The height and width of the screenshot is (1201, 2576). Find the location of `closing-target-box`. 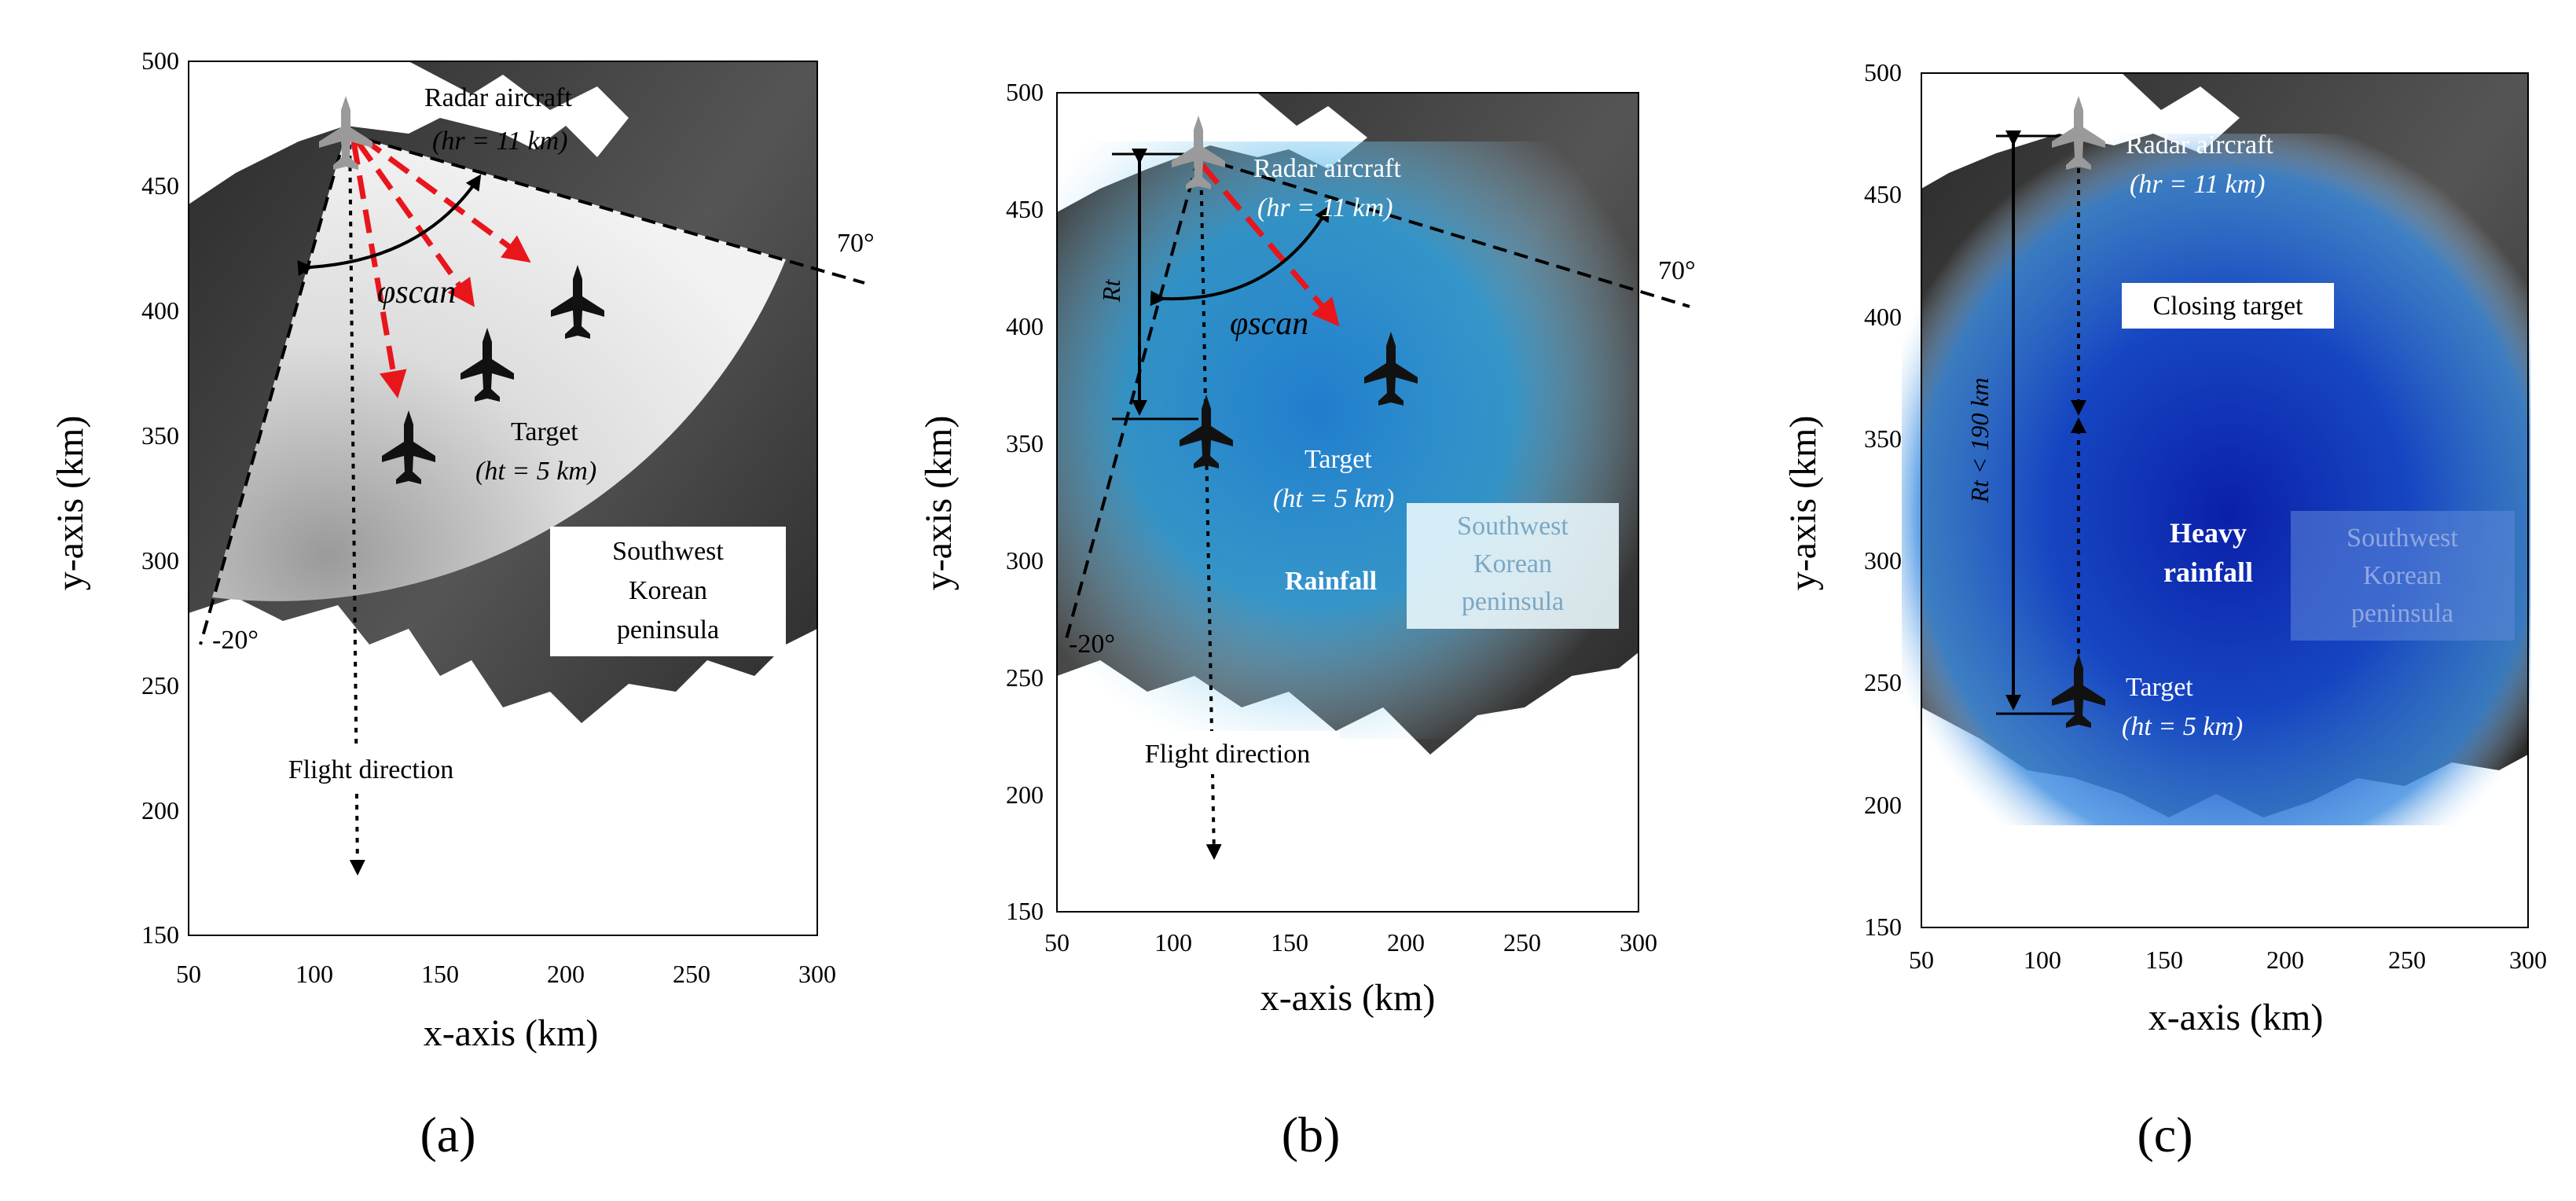

closing-target-box is located at coordinates (2228, 306).